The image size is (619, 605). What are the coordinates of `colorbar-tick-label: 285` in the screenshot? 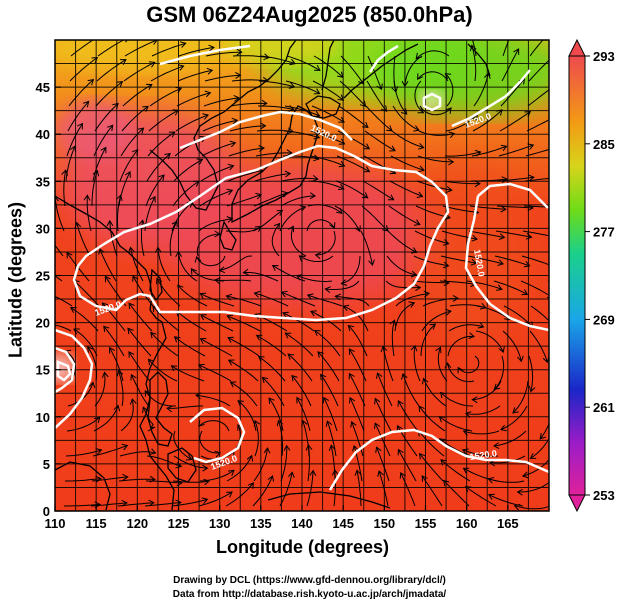 It's located at (604, 144).